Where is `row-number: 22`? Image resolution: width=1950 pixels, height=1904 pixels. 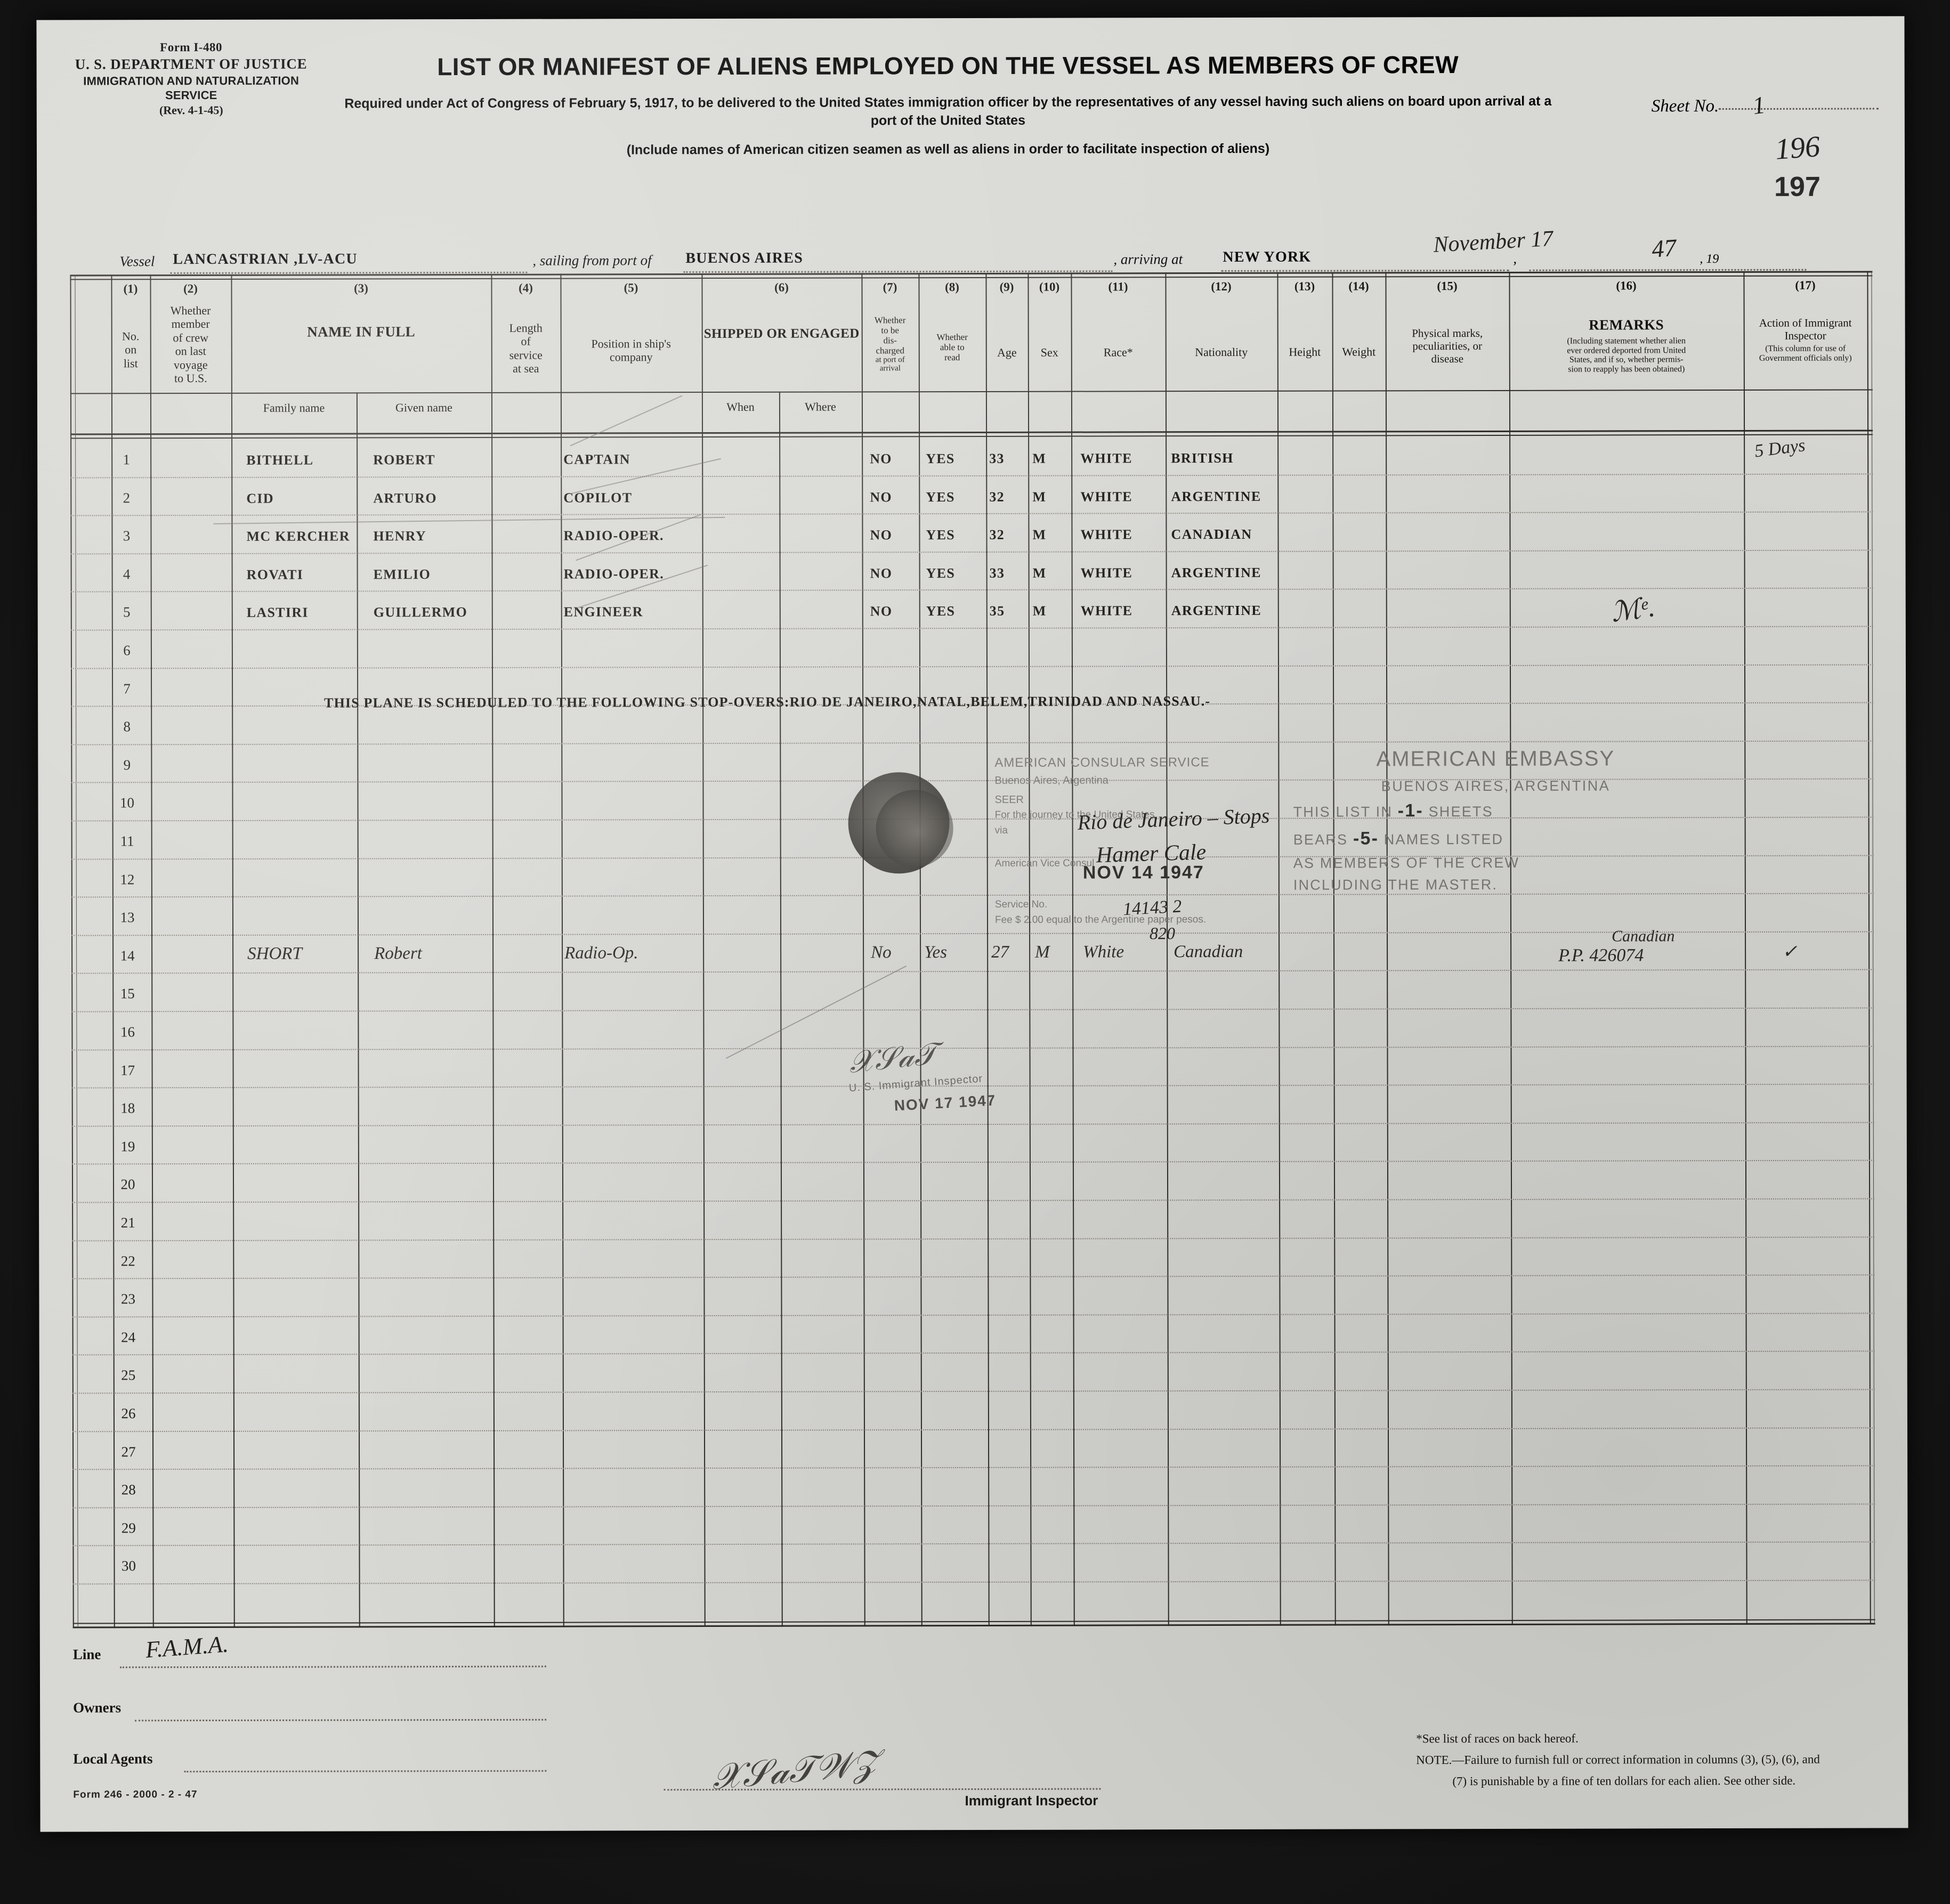 row-number: 22 is located at coordinates (127, 1260).